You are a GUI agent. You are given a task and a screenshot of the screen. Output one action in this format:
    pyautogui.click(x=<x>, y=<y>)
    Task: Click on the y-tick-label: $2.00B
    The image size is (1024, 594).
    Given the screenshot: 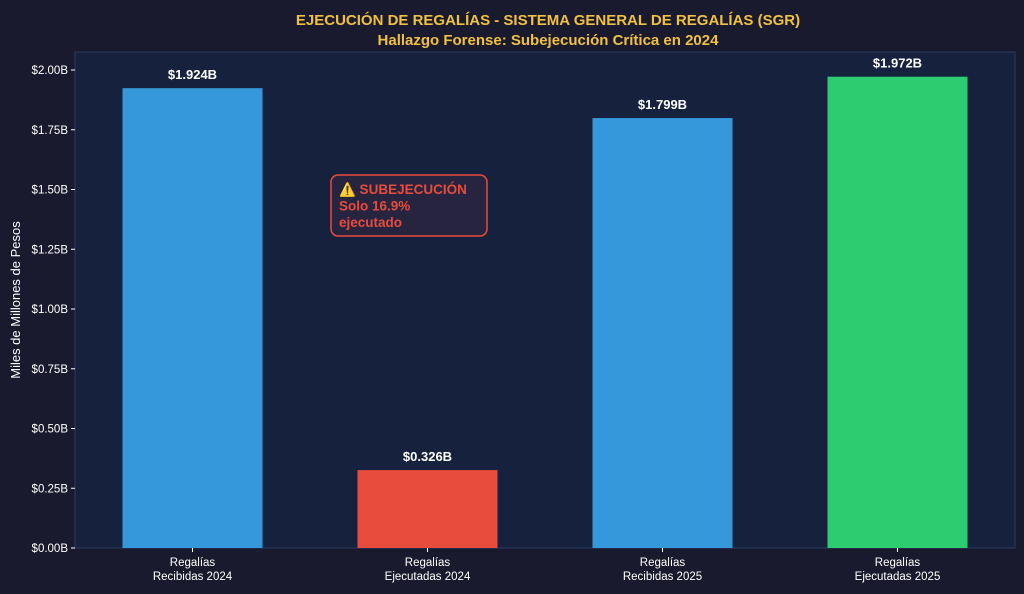 What is the action you would take?
    pyautogui.click(x=50, y=71)
    